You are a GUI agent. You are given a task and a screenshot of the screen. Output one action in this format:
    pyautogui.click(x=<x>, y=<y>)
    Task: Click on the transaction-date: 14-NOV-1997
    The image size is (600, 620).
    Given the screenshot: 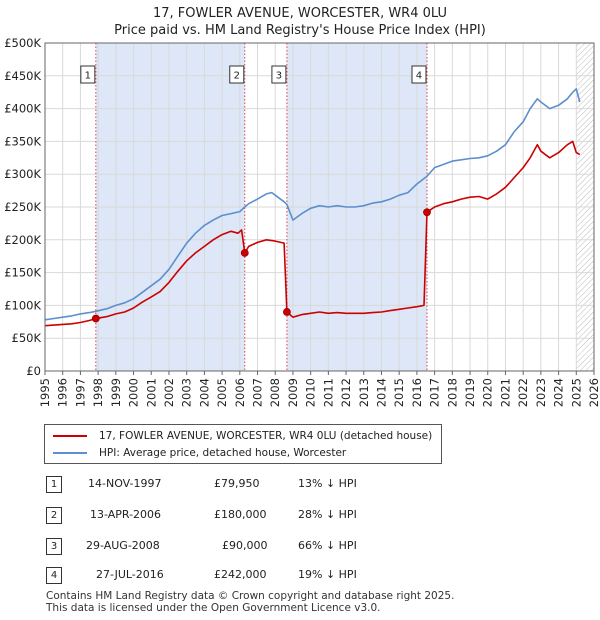 What is the action you would take?
    pyautogui.click(x=125, y=483)
    